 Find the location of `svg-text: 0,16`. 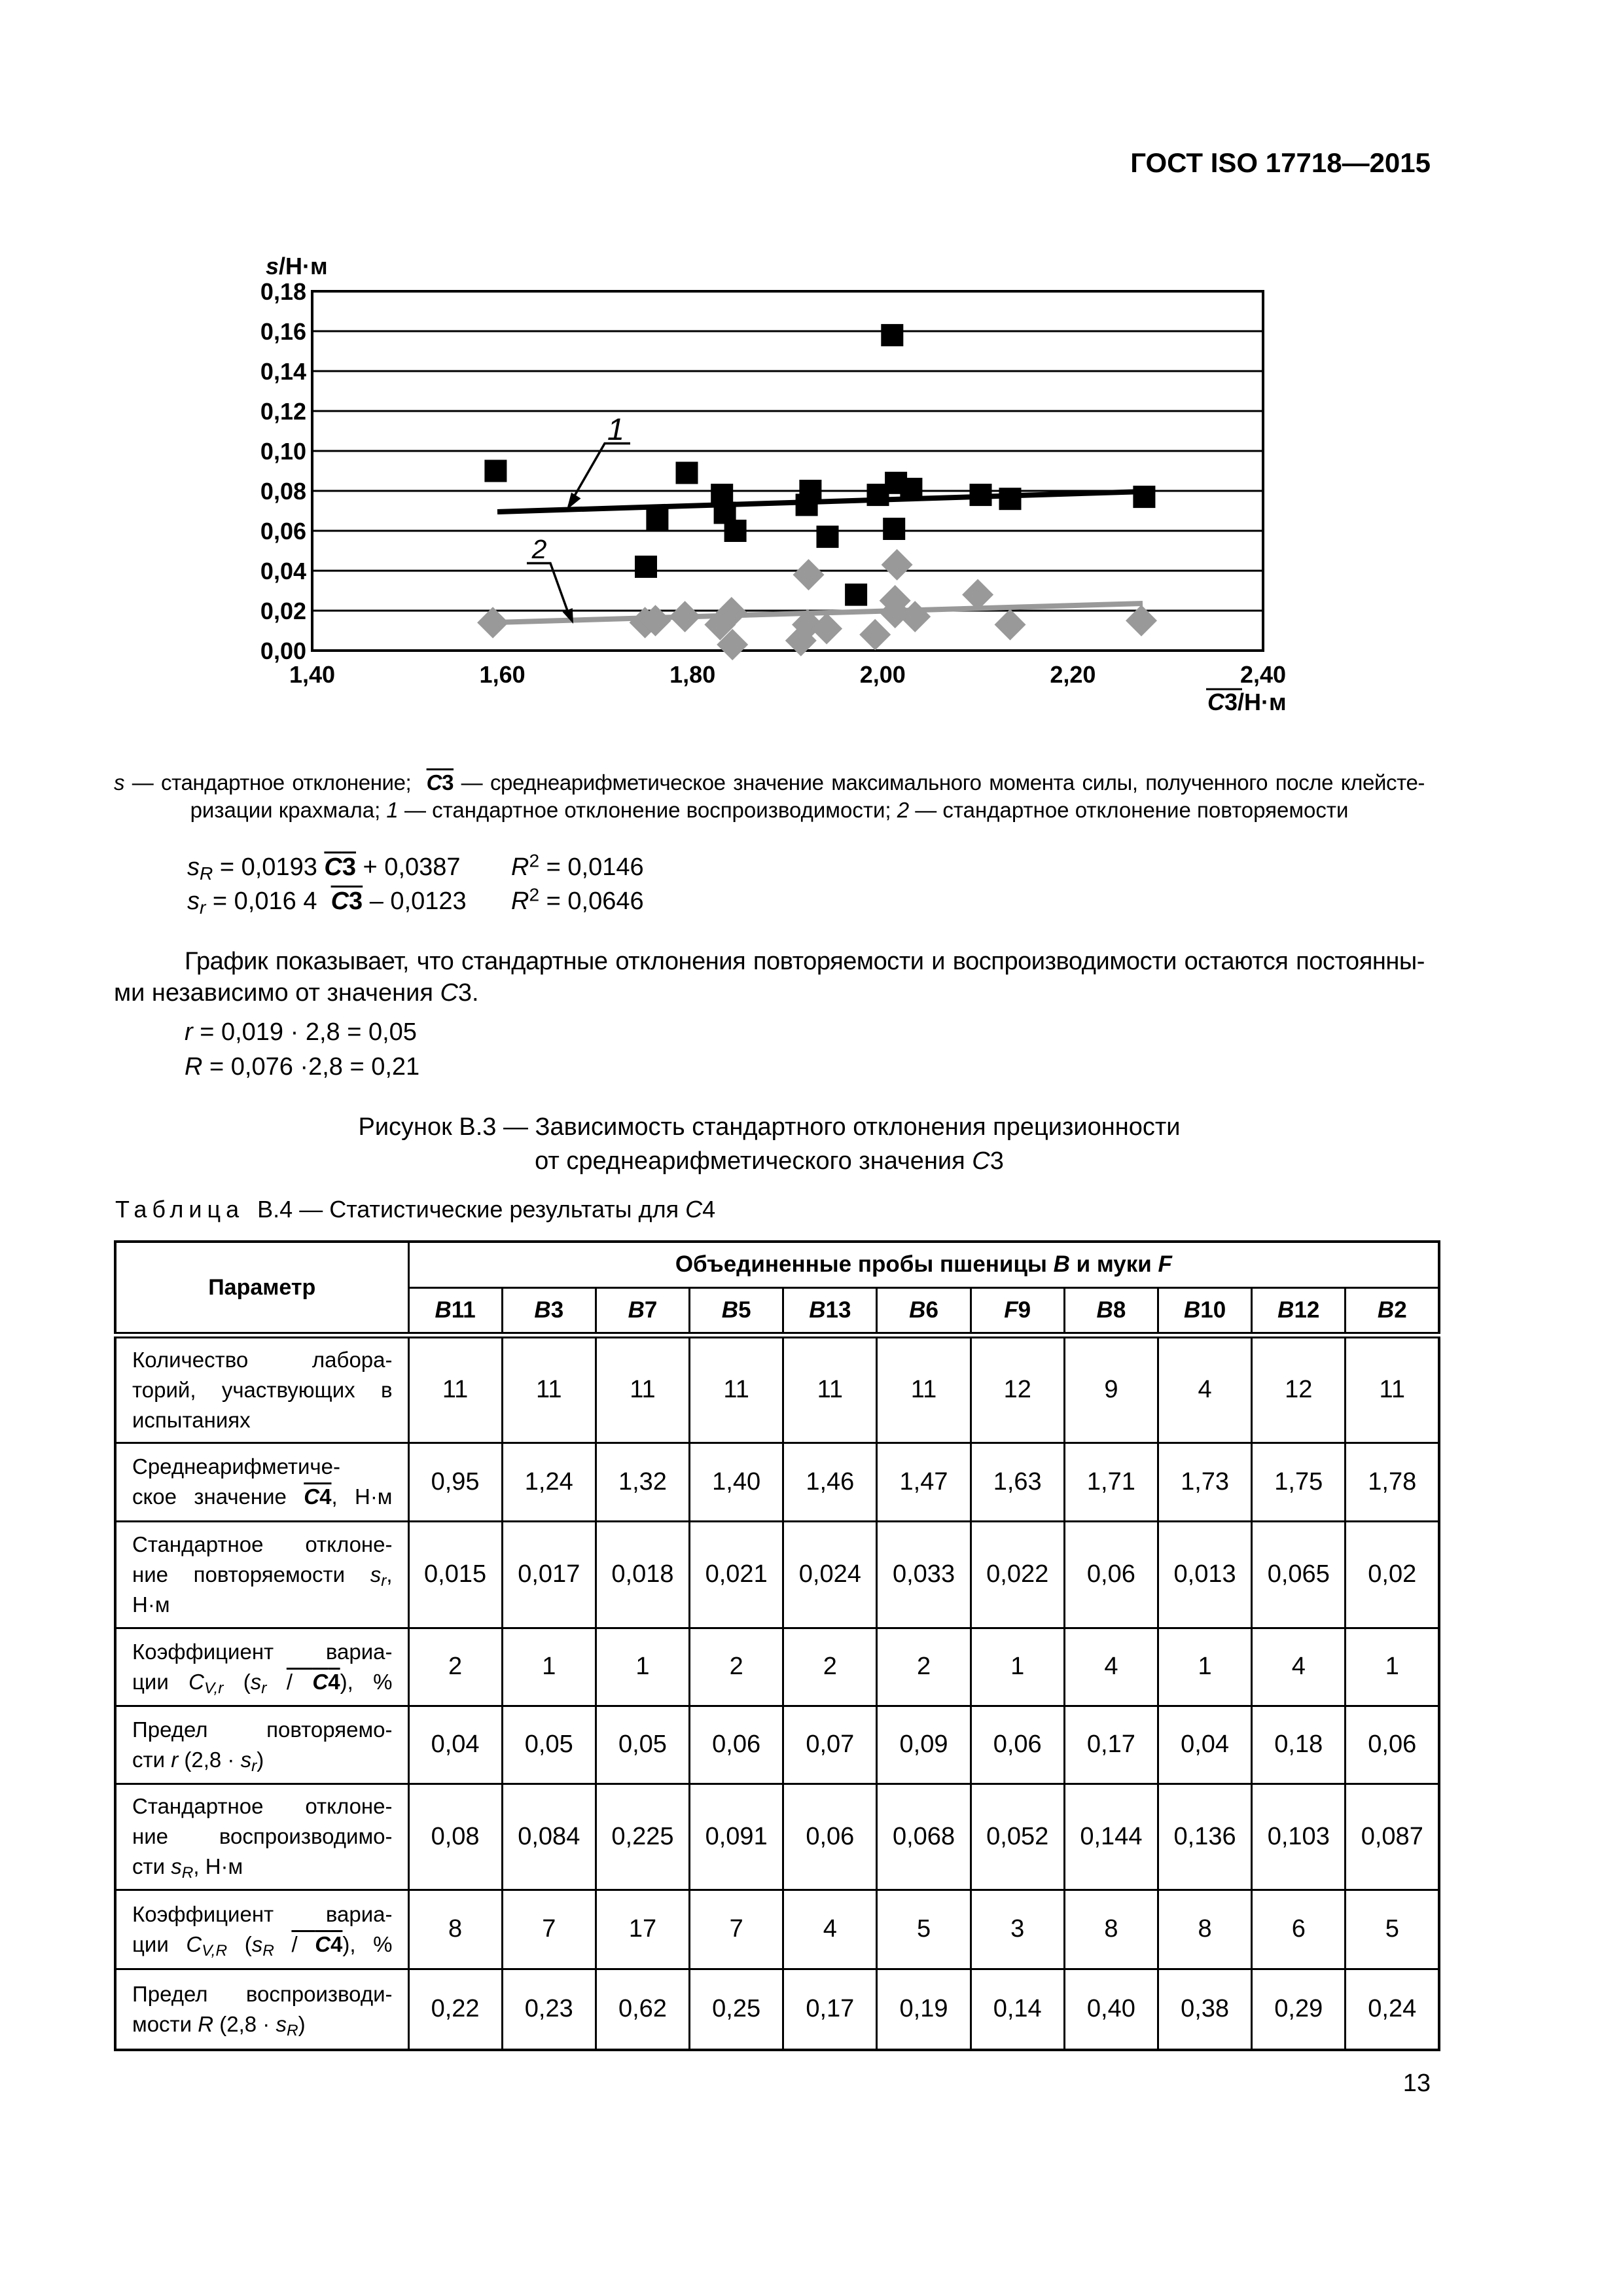

svg-text: 0,16 is located at coordinates (283, 331).